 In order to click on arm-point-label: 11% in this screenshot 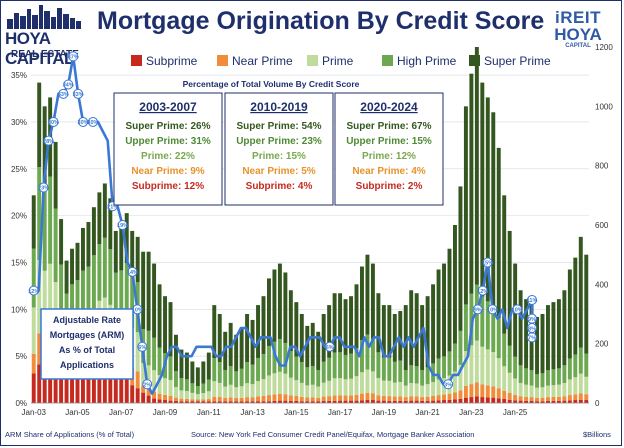, I will do `click(532, 301)`.